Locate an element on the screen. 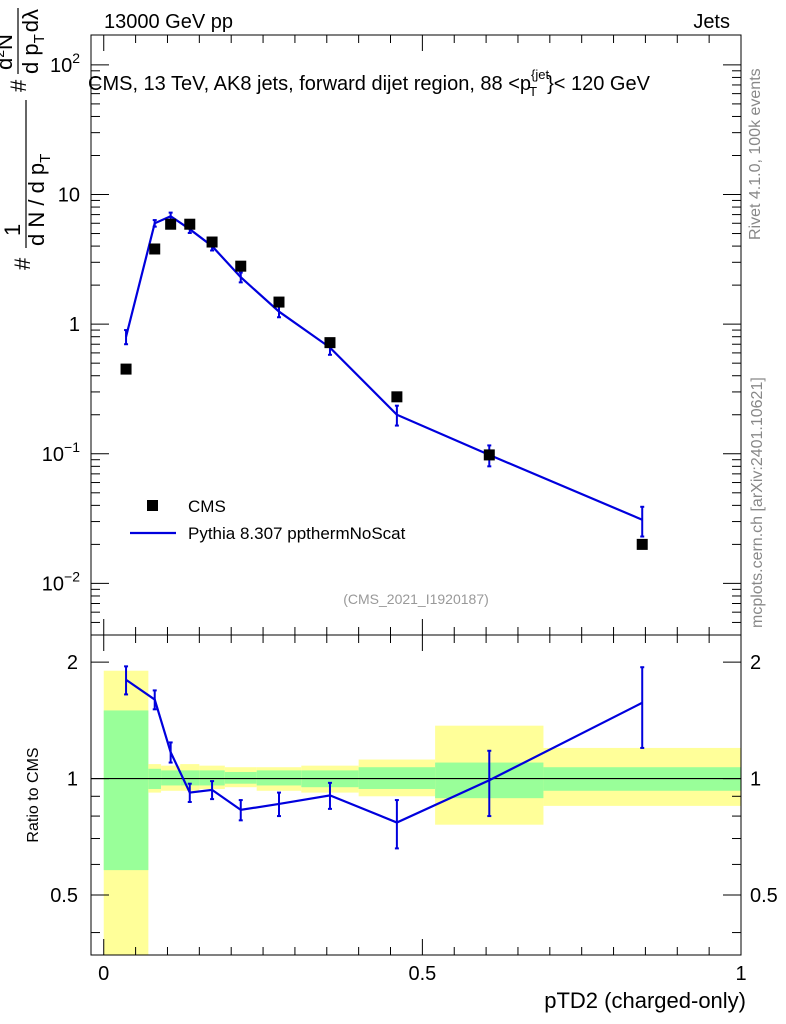 The height and width of the screenshot is (1024, 786). y-tick-label-exp: −2 is located at coordinates (72, 576).